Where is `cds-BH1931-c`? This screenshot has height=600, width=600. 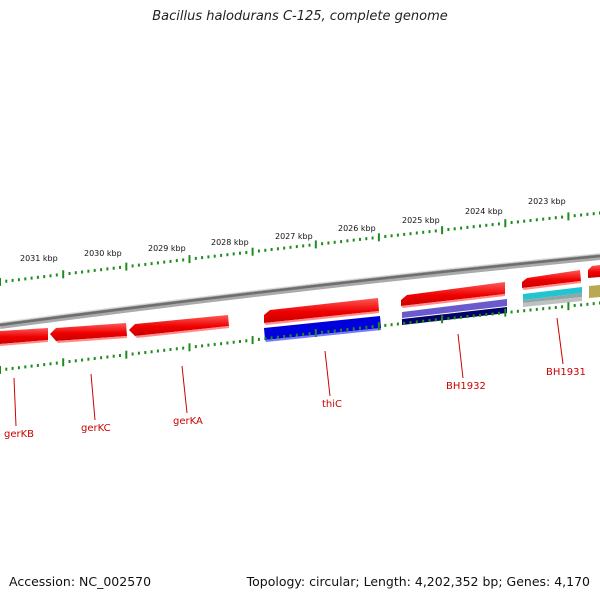 cds-BH1931-c is located at coordinates (552, 302).